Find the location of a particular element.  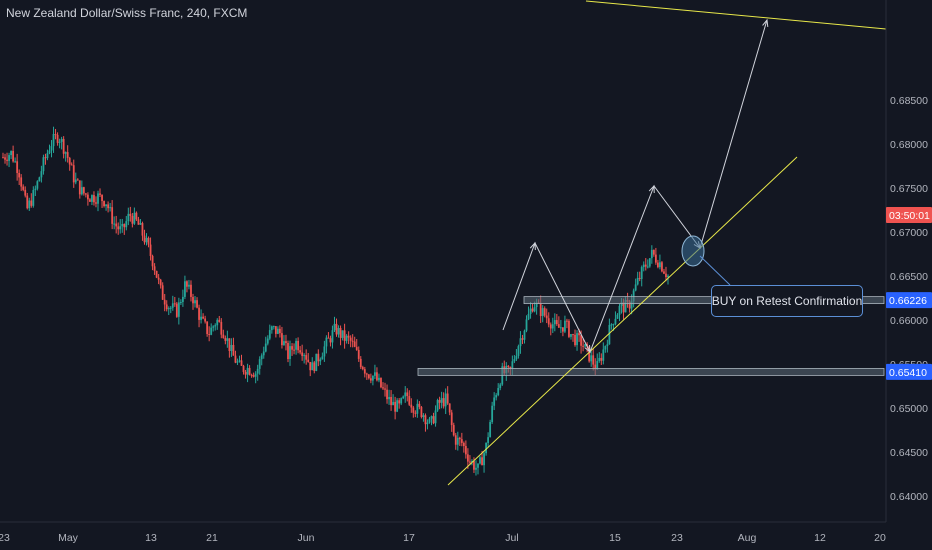

retest-marker is located at coordinates (693, 251).